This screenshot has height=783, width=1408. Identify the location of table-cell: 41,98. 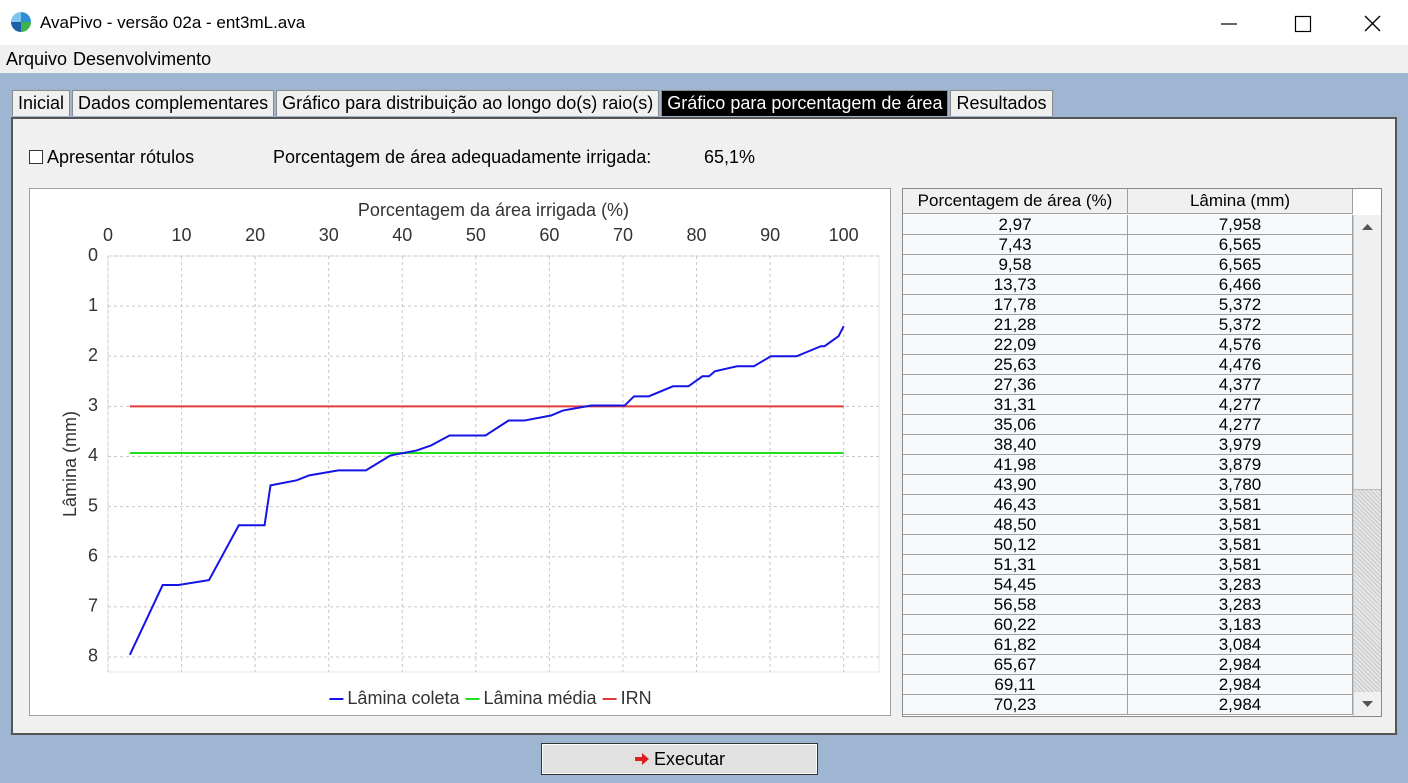
(1015, 465).